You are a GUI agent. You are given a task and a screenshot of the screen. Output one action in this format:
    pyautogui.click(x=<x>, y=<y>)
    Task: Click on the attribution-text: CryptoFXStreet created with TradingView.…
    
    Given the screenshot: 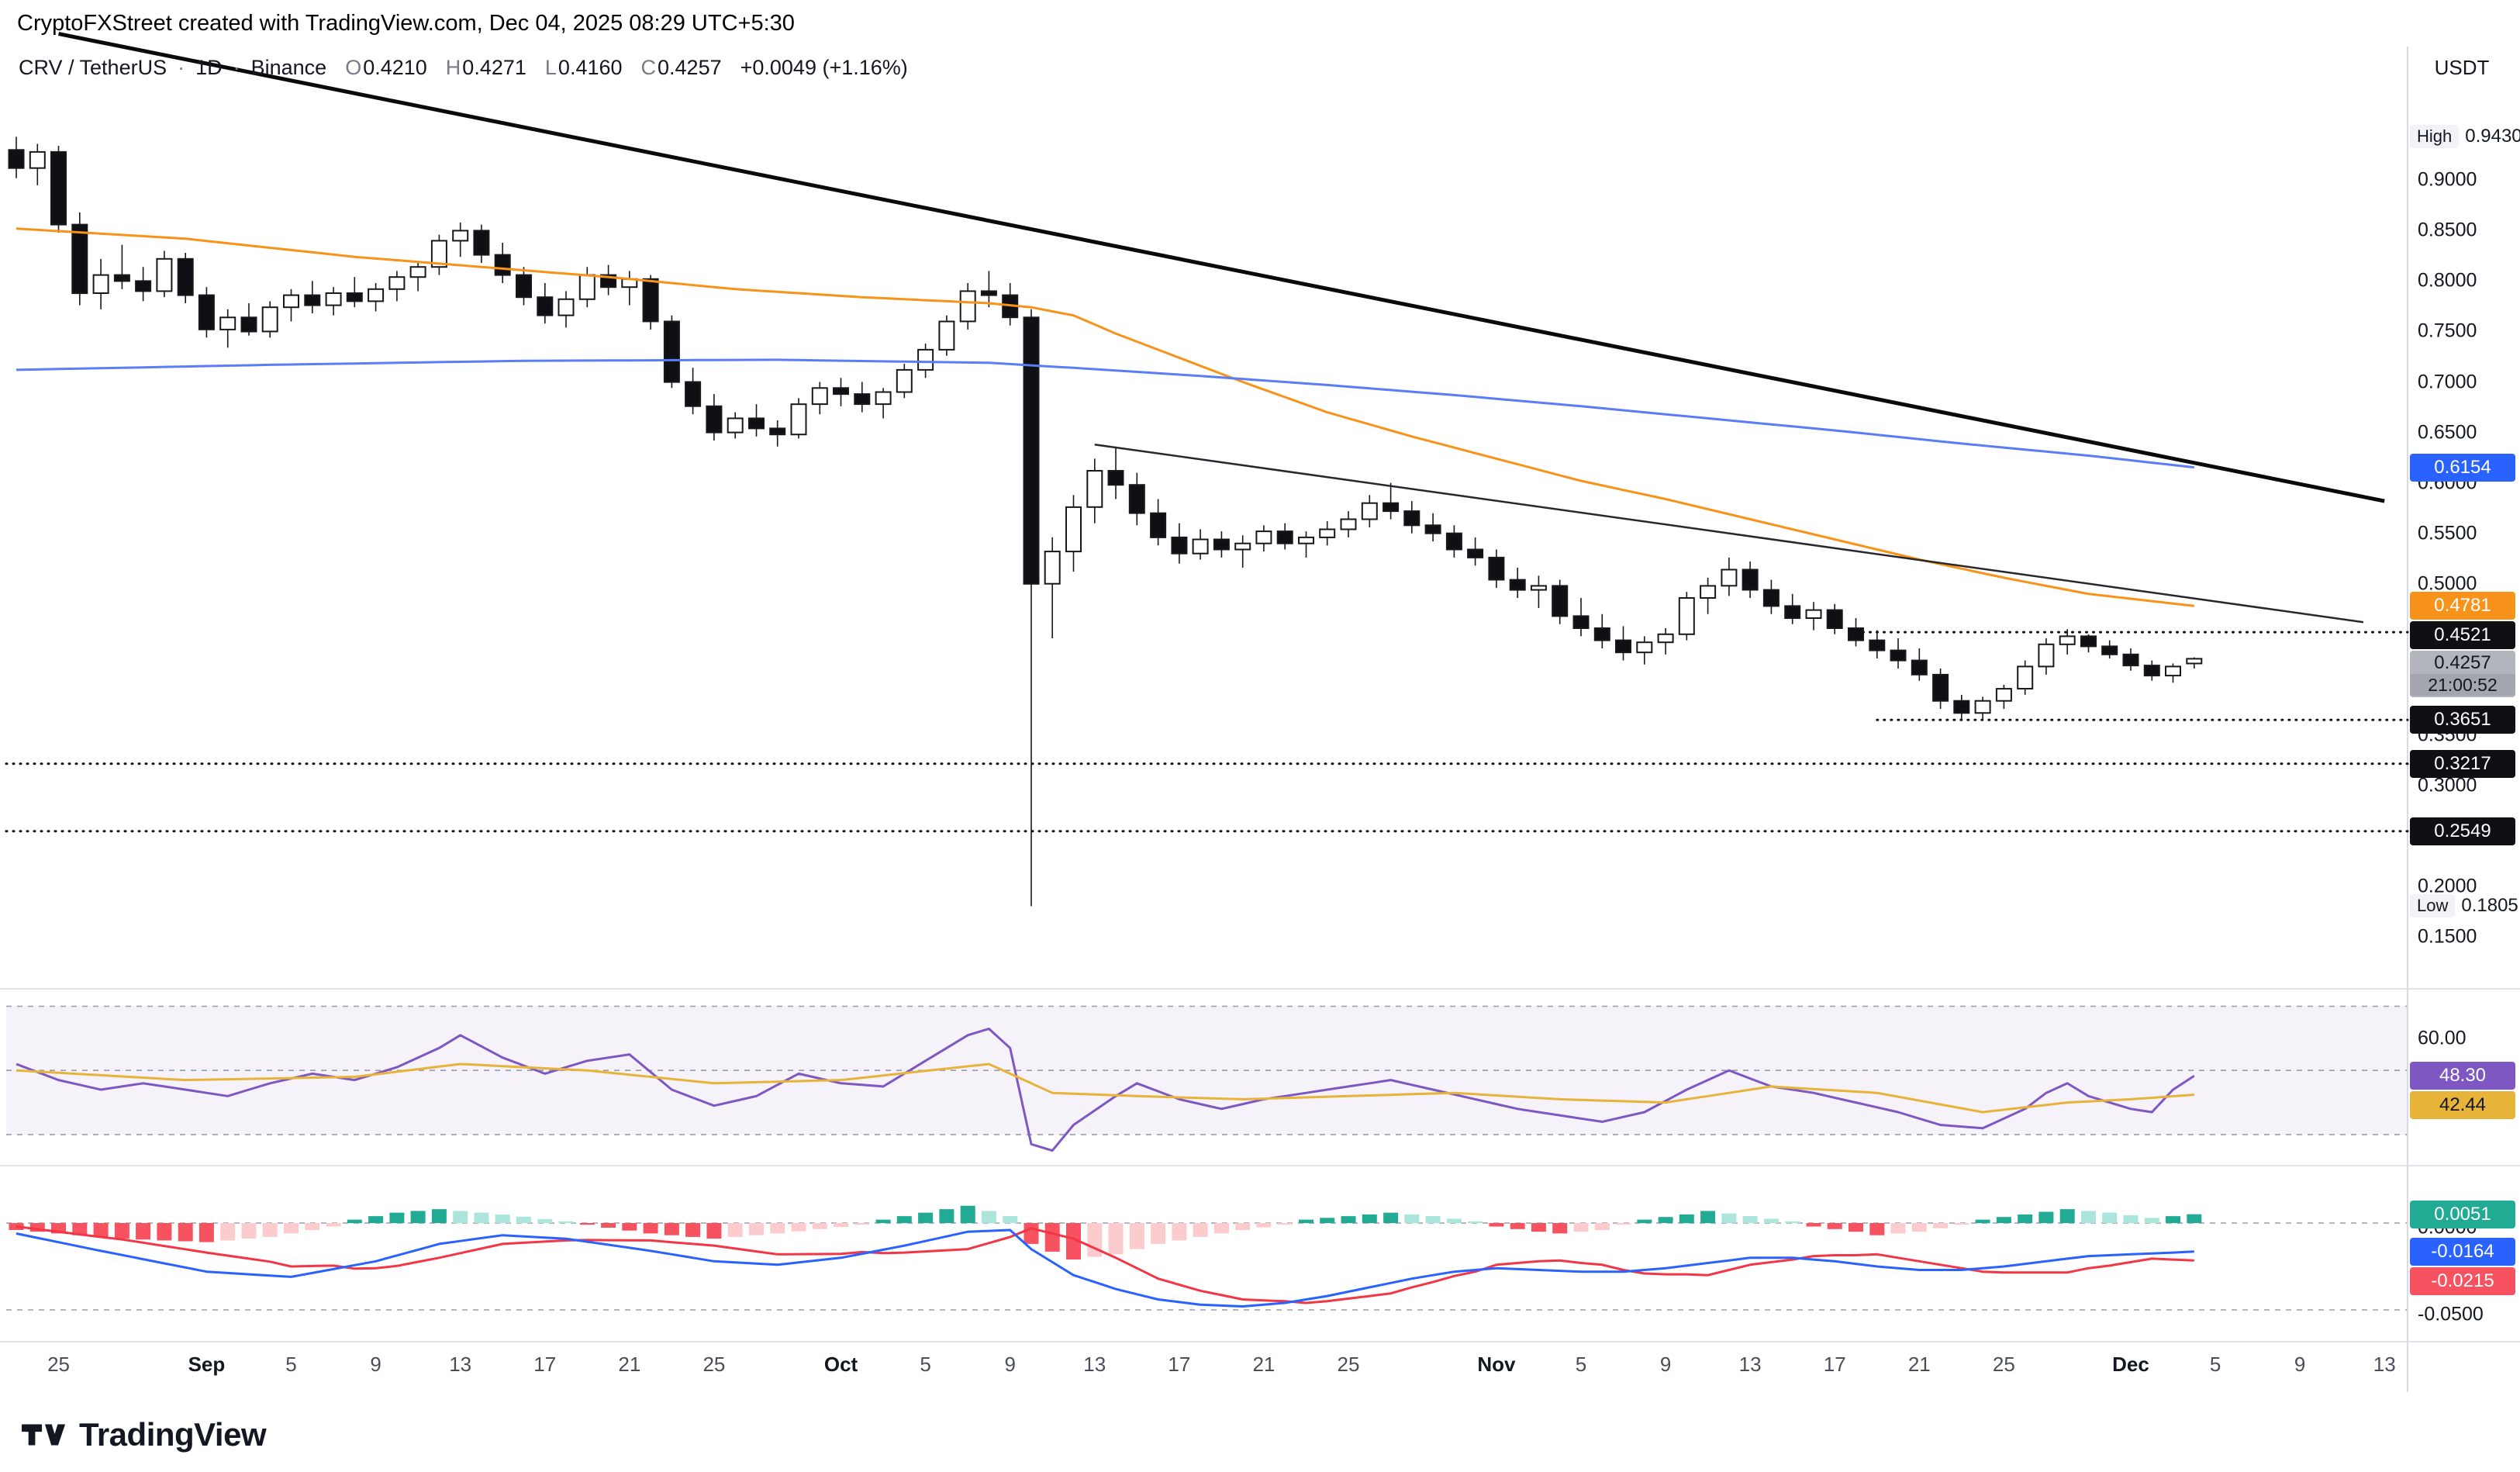 What is the action you would take?
    pyautogui.click(x=406, y=23)
    